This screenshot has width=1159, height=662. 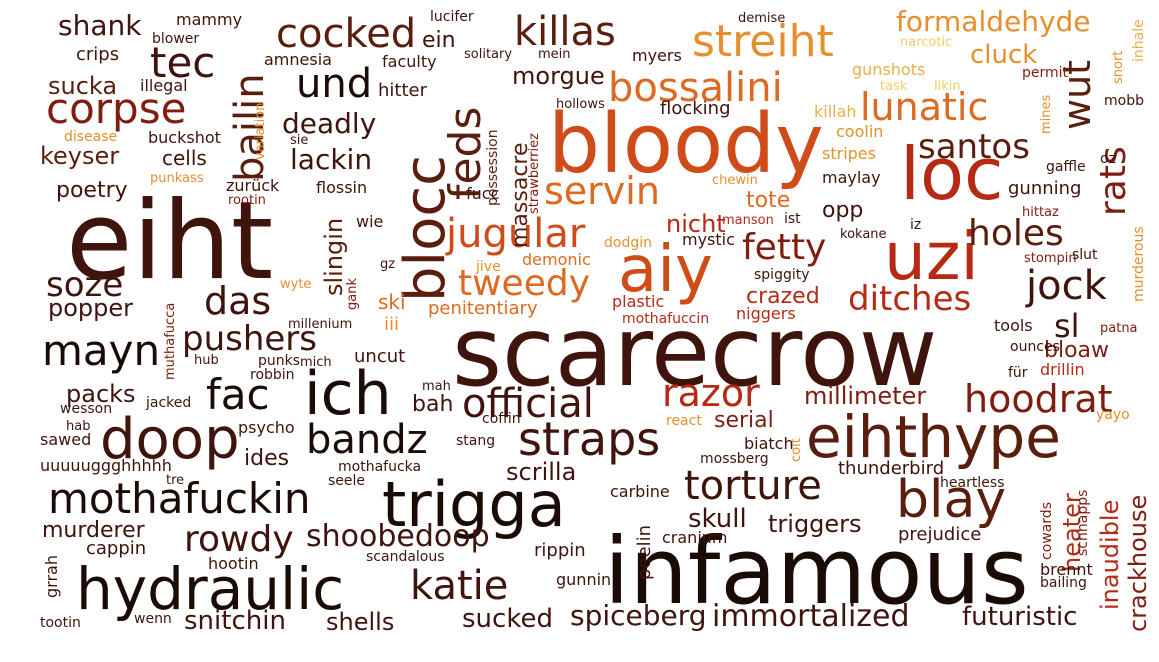 I want to click on word: mossberg, so click(x=734, y=459).